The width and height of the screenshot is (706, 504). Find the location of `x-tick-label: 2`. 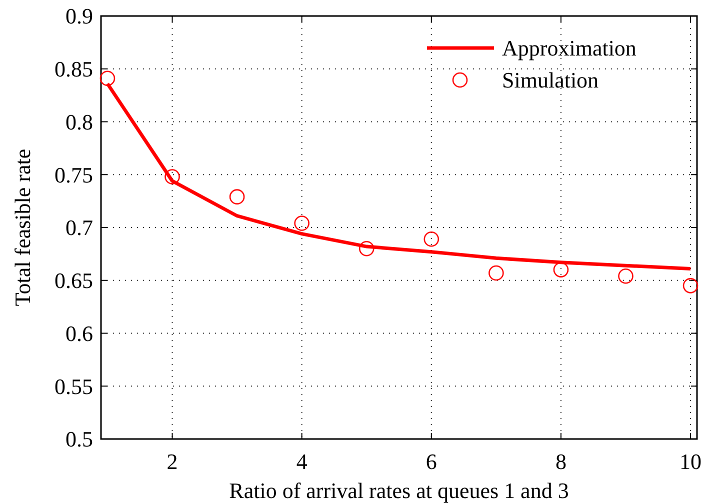

x-tick-label: 2 is located at coordinates (172, 461).